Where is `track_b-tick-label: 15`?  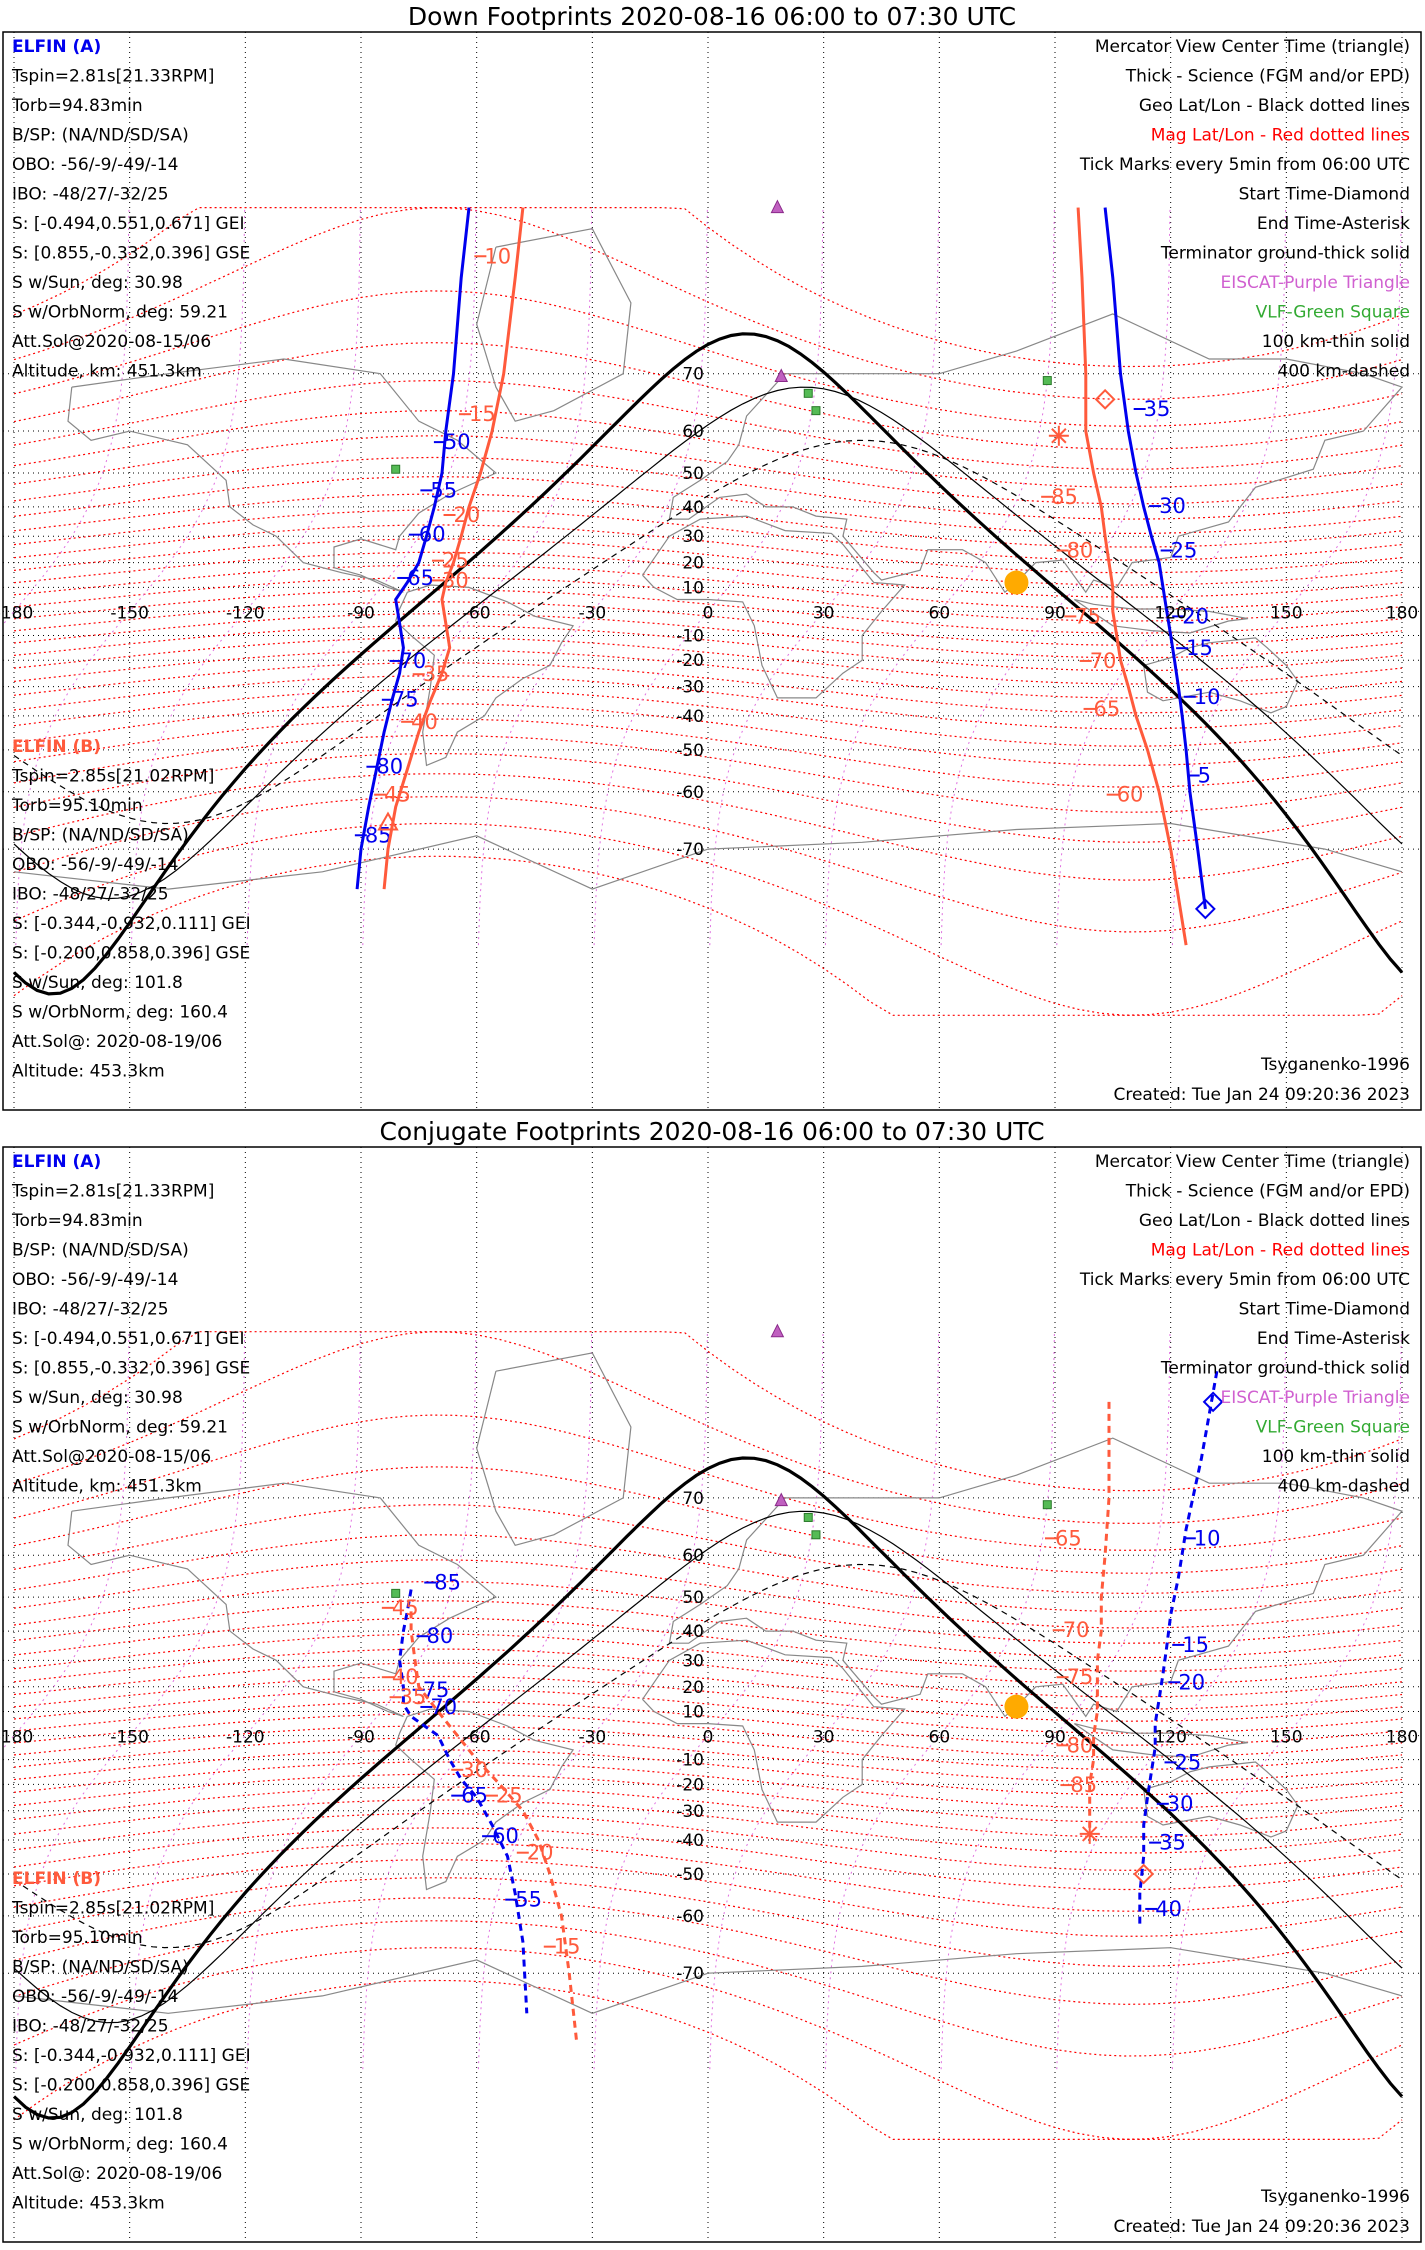
track_b-tick-label: 15 is located at coordinates (567, 1947).